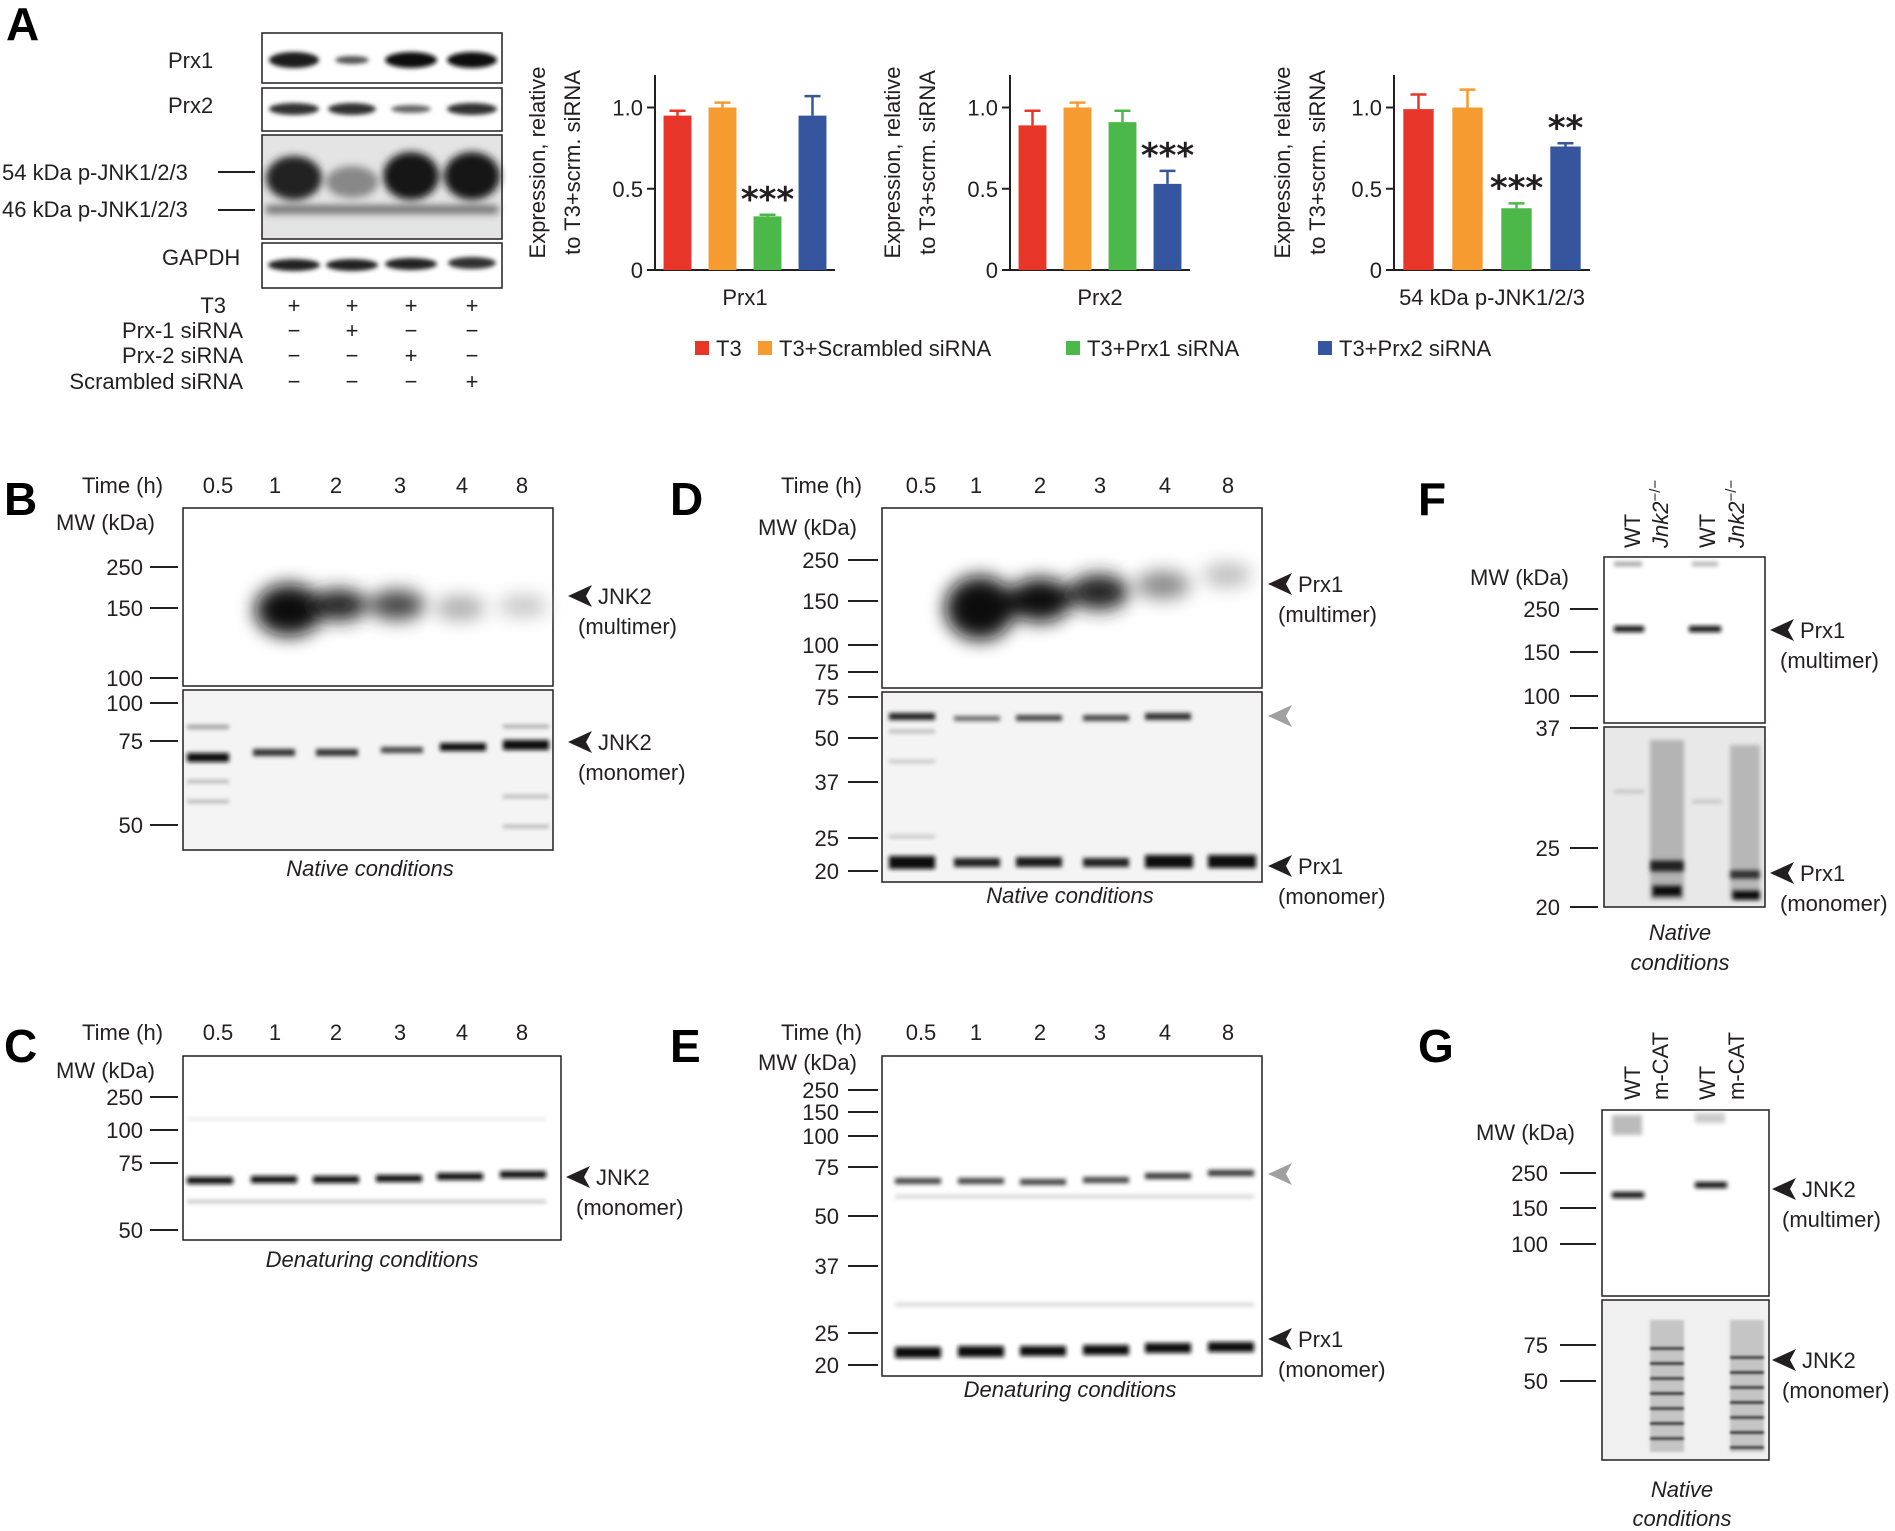 This screenshot has height=1531, width=1895. What do you see at coordinates (190, 105) in the screenshot?
I see `blot-label-prx2: Prx2` at bounding box center [190, 105].